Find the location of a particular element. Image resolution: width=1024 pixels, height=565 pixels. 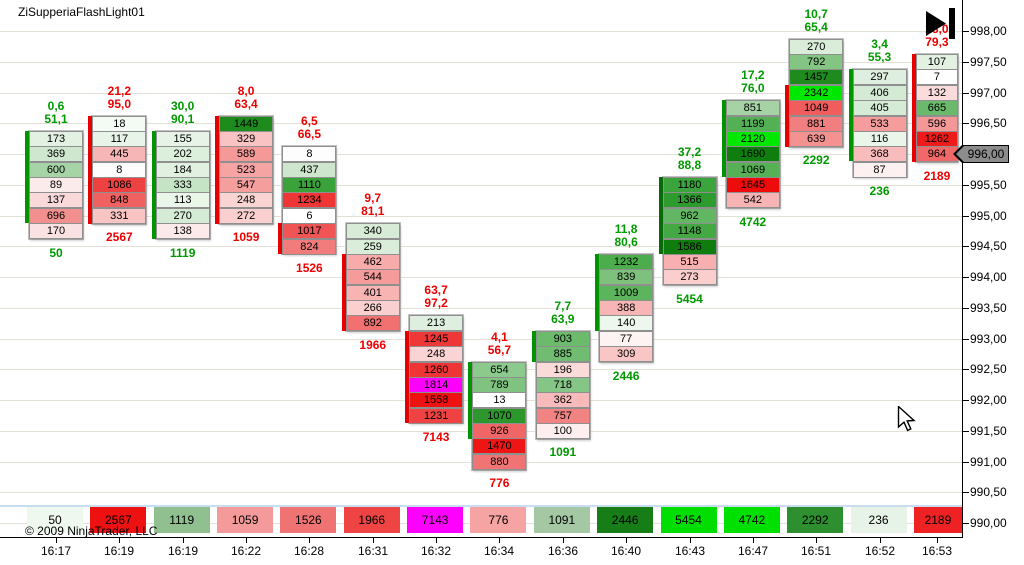

volume-cell: 1231 is located at coordinates (436, 416).